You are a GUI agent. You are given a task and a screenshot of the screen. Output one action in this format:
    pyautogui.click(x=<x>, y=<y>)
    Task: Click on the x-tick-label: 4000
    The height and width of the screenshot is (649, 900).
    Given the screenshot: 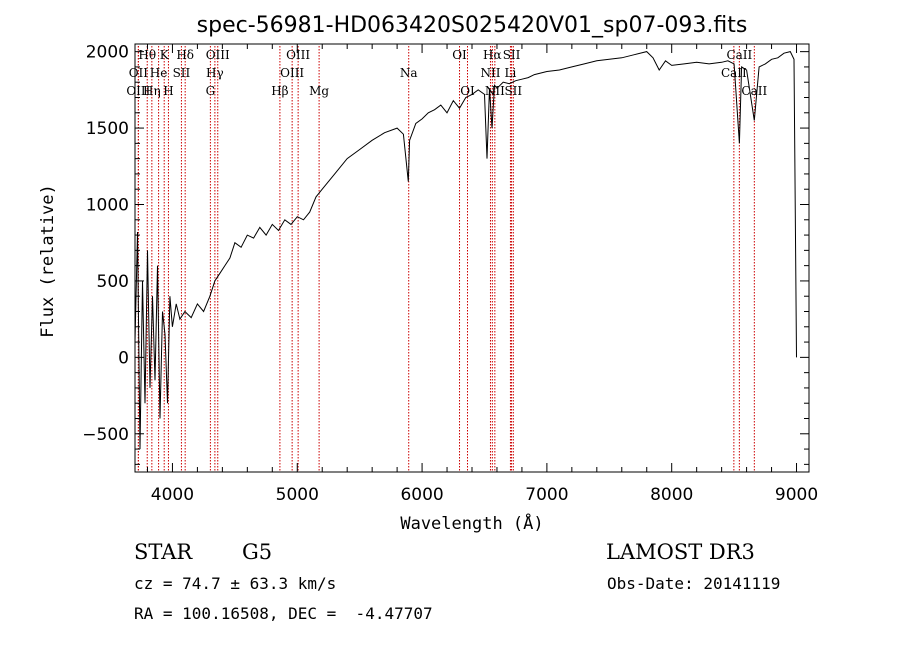 What is the action you would take?
    pyautogui.click(x=172, y=495)
    